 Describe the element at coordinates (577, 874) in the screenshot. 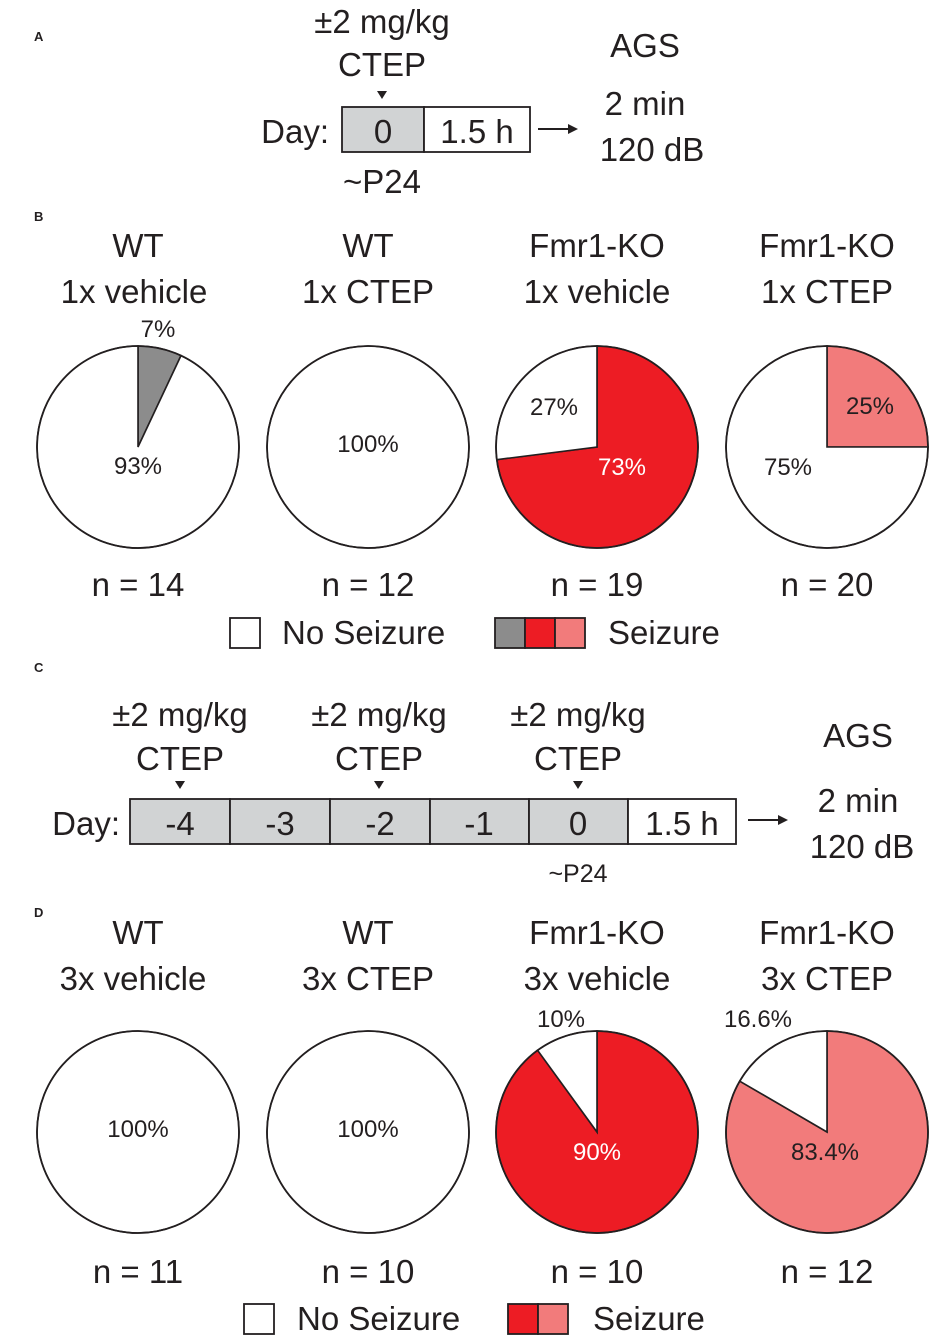

I see `age-label: ~P24` at that location.